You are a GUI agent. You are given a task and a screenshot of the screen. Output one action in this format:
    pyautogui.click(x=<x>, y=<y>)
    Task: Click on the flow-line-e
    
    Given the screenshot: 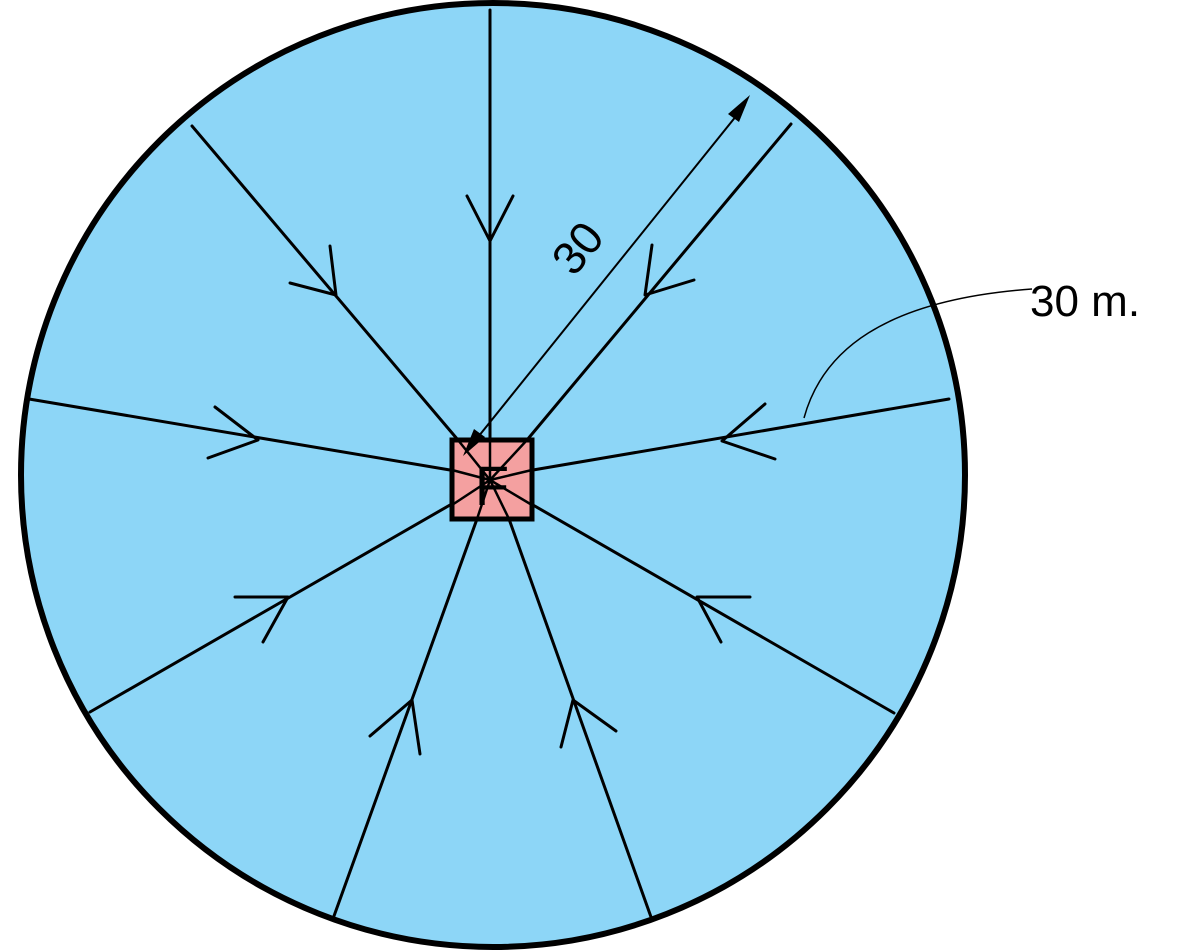 What is the action you would take?
    pyautogui.click(x=741, y=434)
    